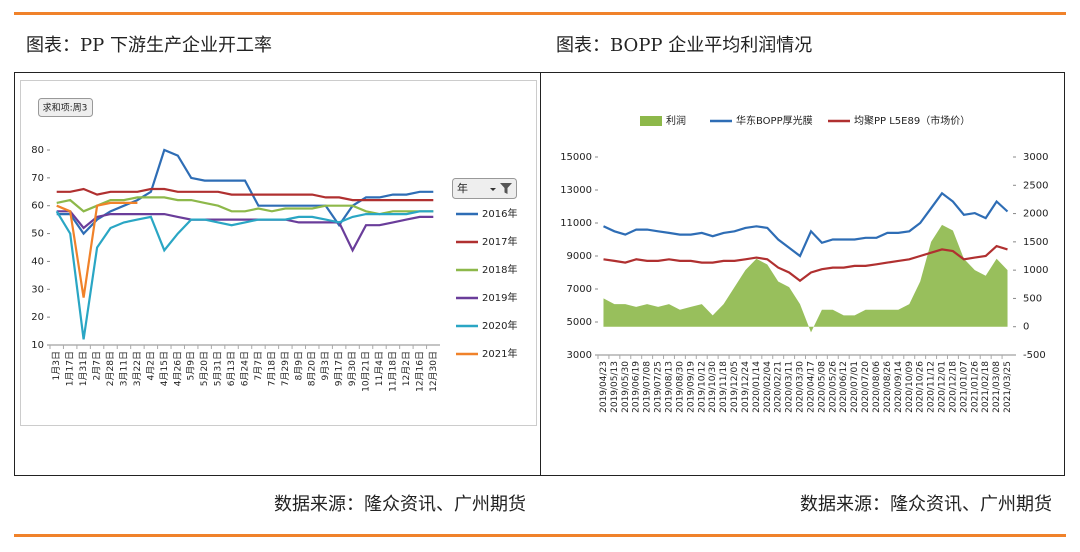 The width and height of the screenshot is (1080, 552). What do you see at coordinates (285, 368) in the screenshot?
I see `x-tick-label: 7月29日` at bounding box center [285, 368].